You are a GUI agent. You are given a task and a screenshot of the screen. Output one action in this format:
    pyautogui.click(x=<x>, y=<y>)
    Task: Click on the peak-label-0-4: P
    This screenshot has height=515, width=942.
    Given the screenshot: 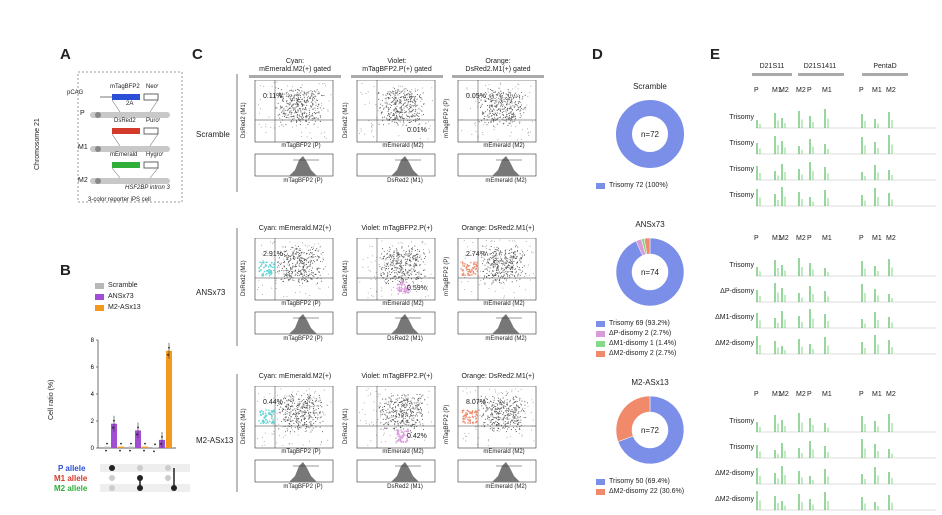 What is the action you would take?
    pyautogui.click(x=809, y=90)
    